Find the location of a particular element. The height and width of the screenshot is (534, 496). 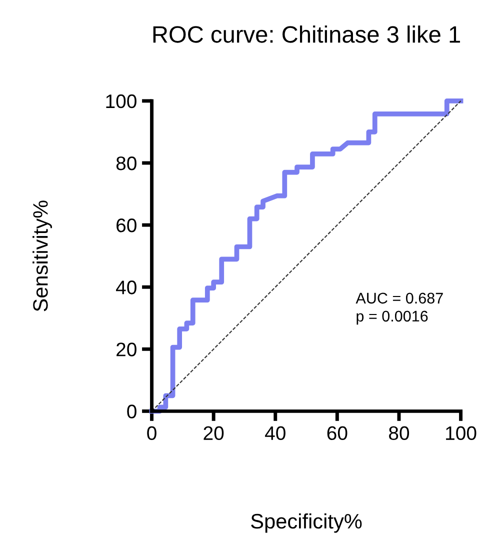

annotation: p = 0.0016 is located at coordinates (392, 317).